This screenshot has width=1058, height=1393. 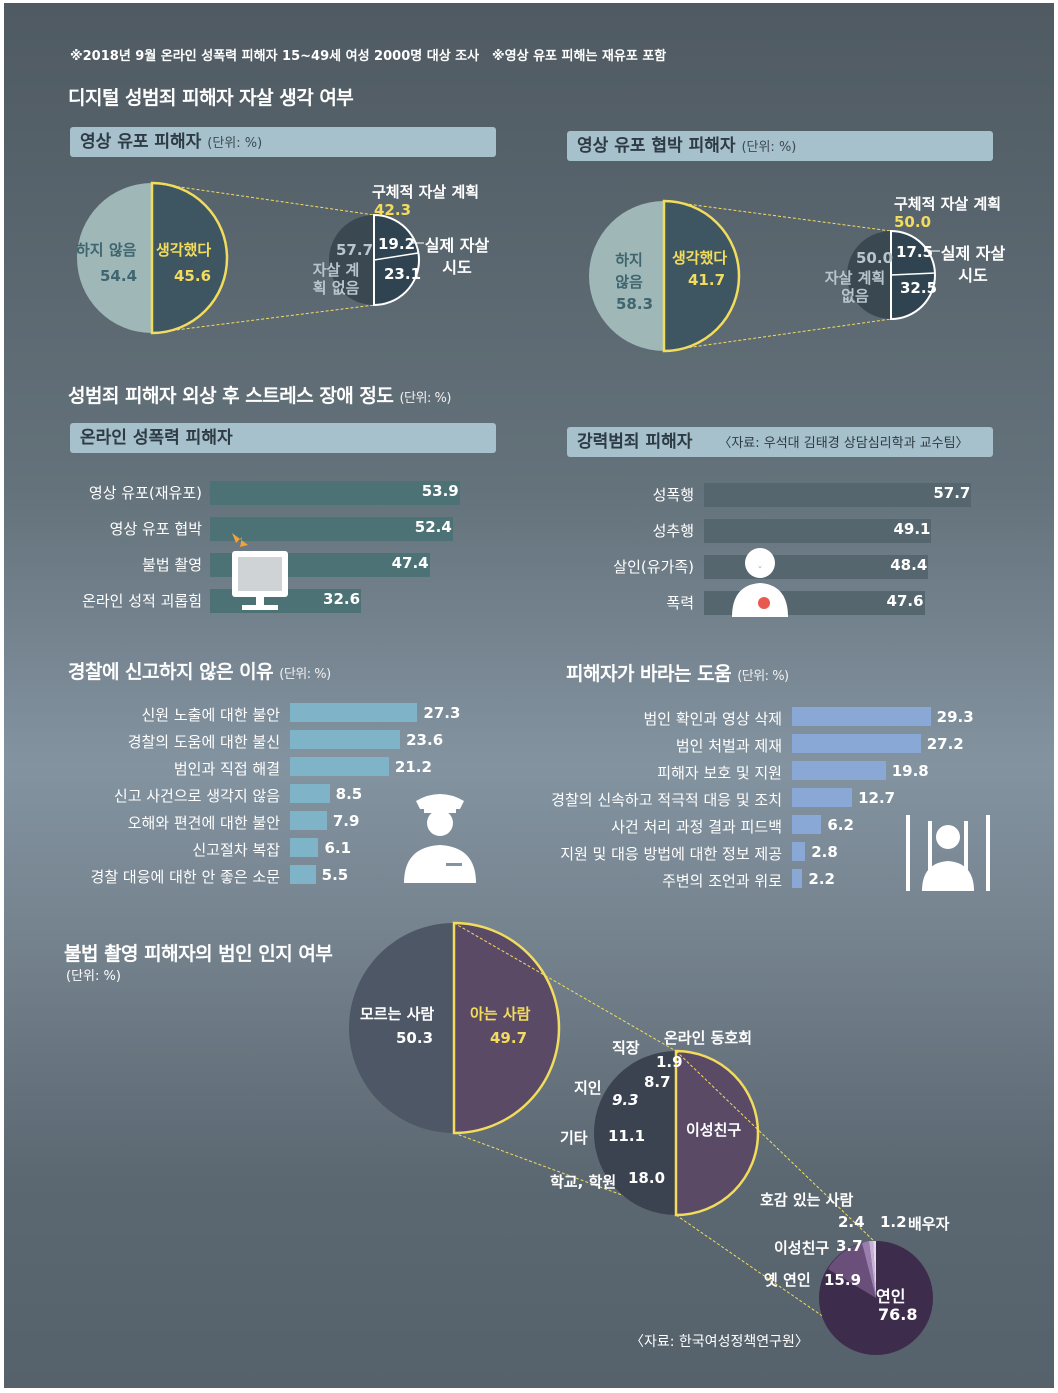 What do you see at coordinates (185, 877) in the screenshot?
I see `bar-label: 경찰 대응에 대한 안 좋은 소문` at bounding box center [185, 877].